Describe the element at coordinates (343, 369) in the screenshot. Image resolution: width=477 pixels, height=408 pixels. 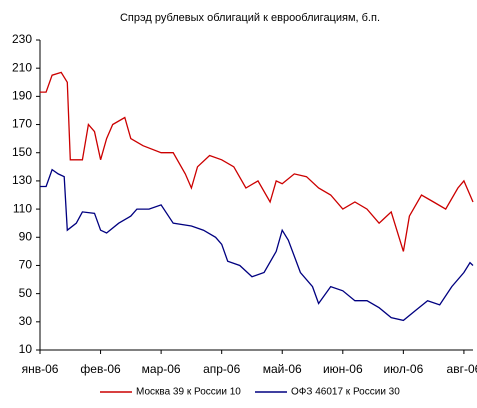
I see `x-tick-label: июн-06` at that location.